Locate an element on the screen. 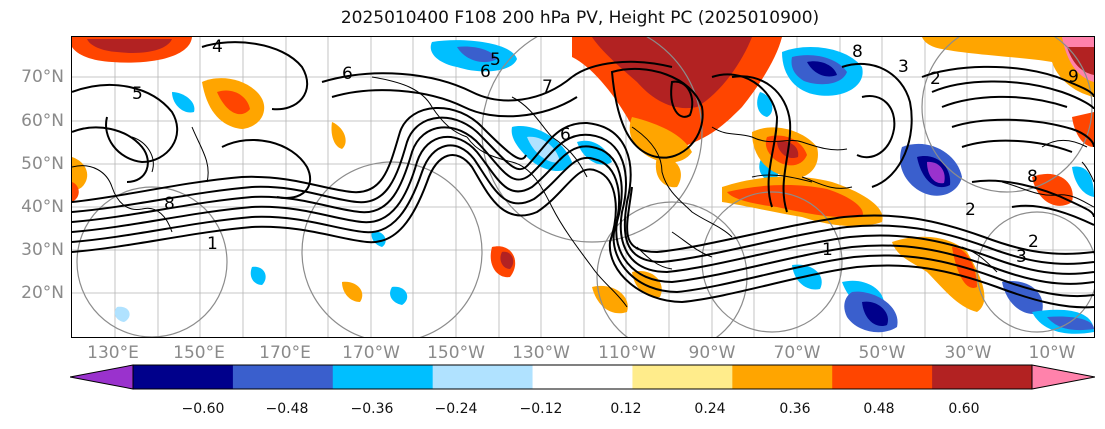  colorbar-tick: 0.48 is located at coordinates (879, 409).